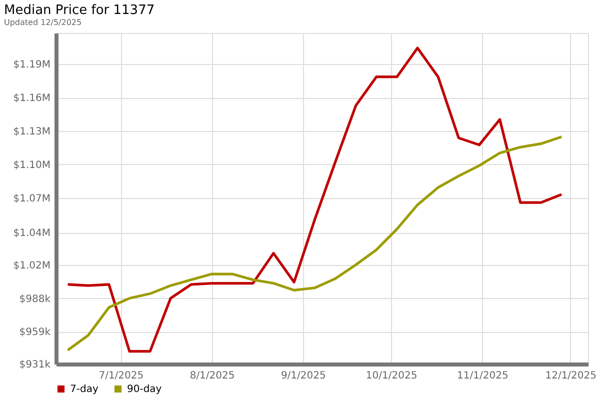 This screenshot has width=600, height=400. What do you see at coordinates (571, 376) in the screenshot?
I see `x-tick-label: 12/1/2025` at bounding box center [571, 376].